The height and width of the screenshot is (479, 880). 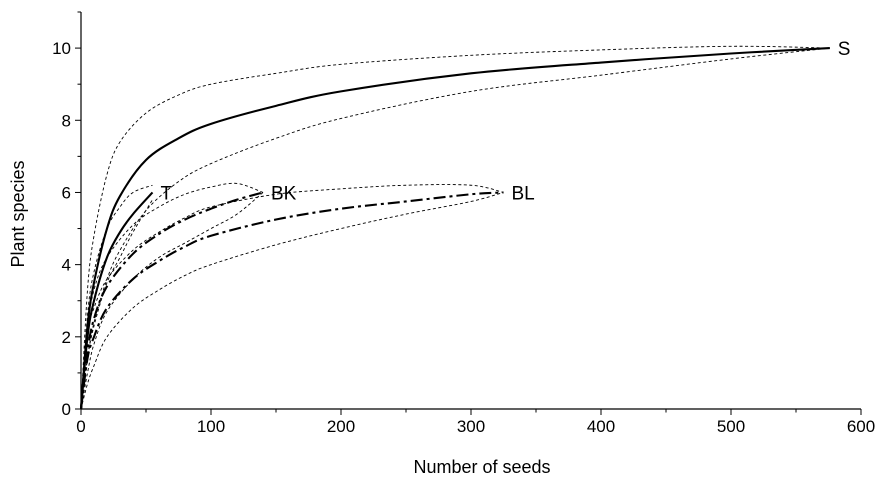 I want to click on series-label-t: T, so click(x=167, y=194).